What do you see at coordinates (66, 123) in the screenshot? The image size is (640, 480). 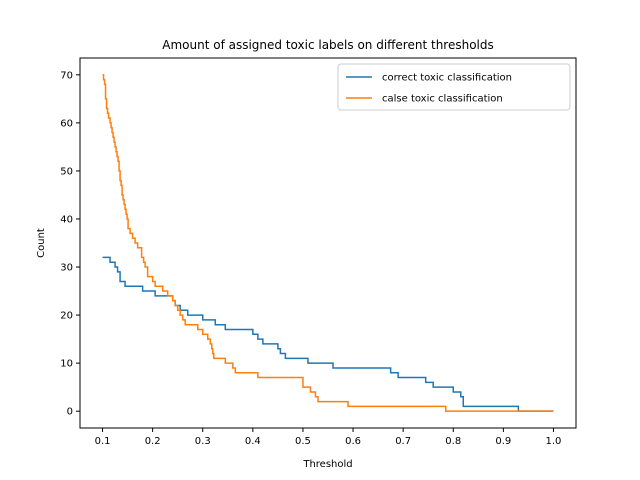 I see `y-tick-label: 60` at bounding box center [66, 123].